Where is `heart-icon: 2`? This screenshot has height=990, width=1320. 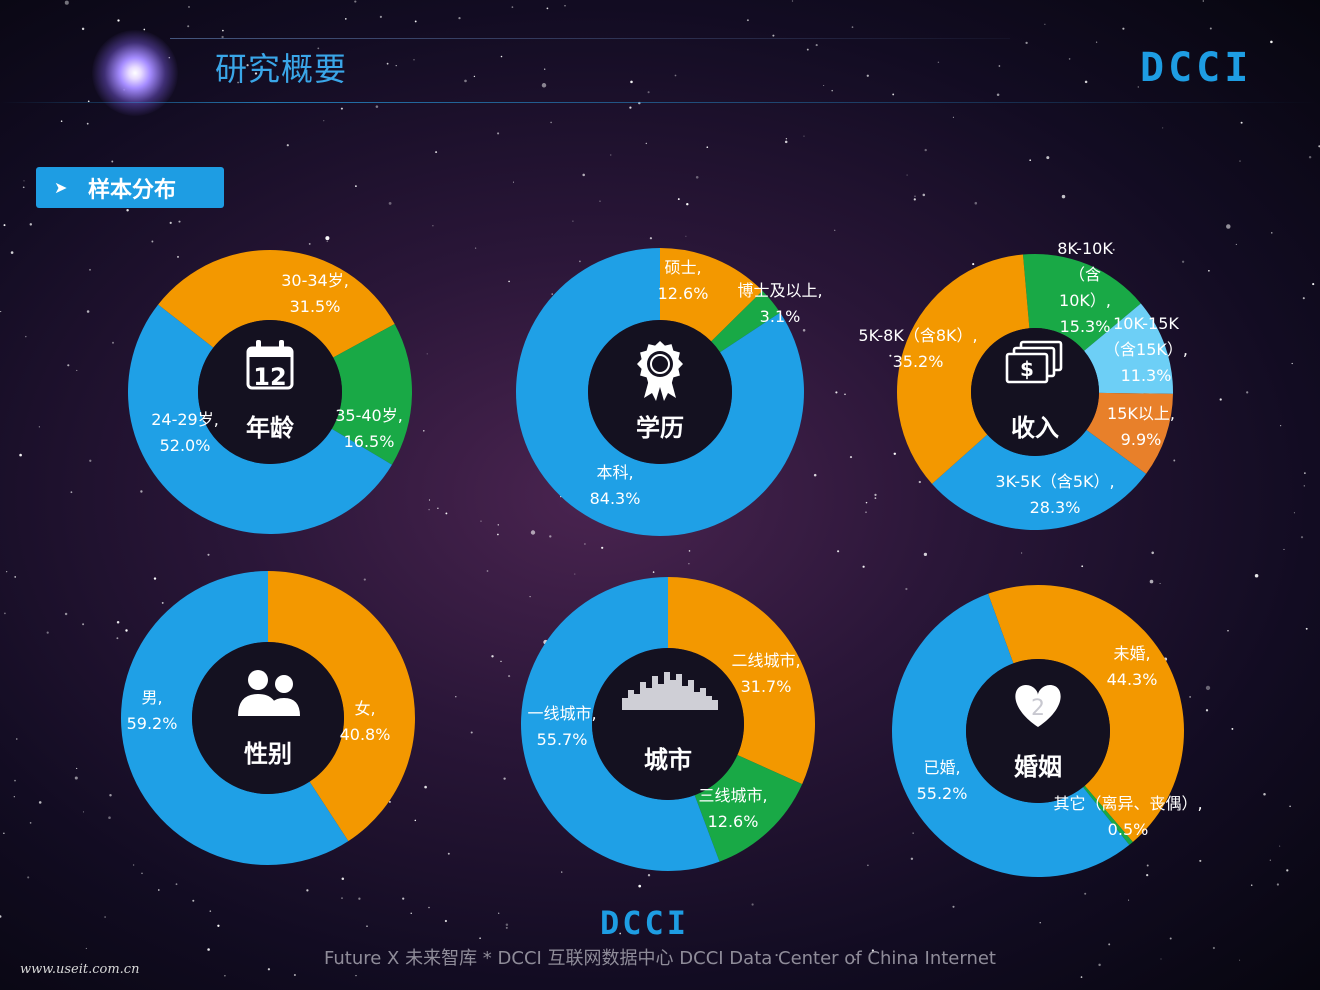 heart-icon: 2 is located at coordinates (1038, 706).